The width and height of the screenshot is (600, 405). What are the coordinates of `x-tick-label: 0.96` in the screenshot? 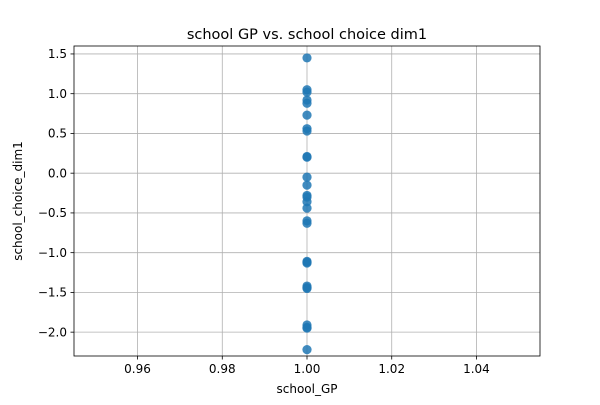 It's located at (137, 369).